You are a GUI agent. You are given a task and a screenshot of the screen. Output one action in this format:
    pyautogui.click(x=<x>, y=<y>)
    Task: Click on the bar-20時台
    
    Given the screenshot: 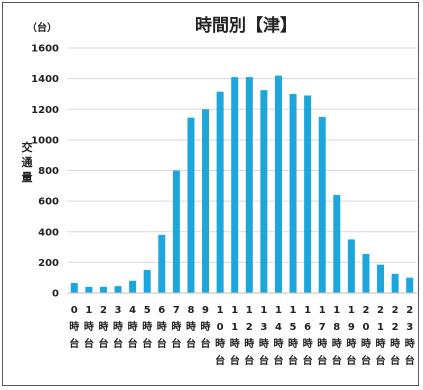 What is the action you would take?
    pyautogui.click(x=366, y=273)
    